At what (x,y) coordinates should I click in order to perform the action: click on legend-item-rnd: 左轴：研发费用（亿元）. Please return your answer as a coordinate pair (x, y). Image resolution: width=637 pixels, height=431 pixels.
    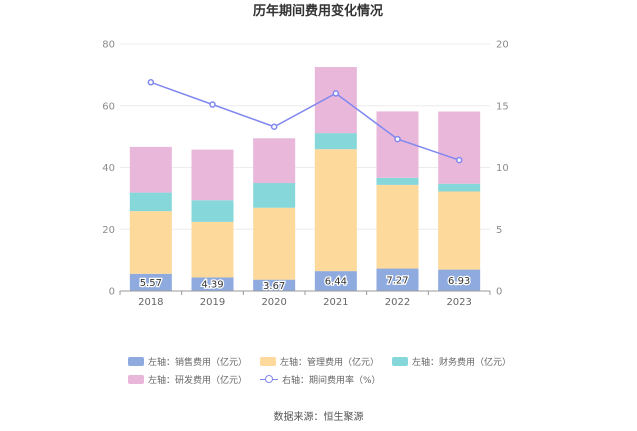
    Looking at the image, I should click on (194, 379).